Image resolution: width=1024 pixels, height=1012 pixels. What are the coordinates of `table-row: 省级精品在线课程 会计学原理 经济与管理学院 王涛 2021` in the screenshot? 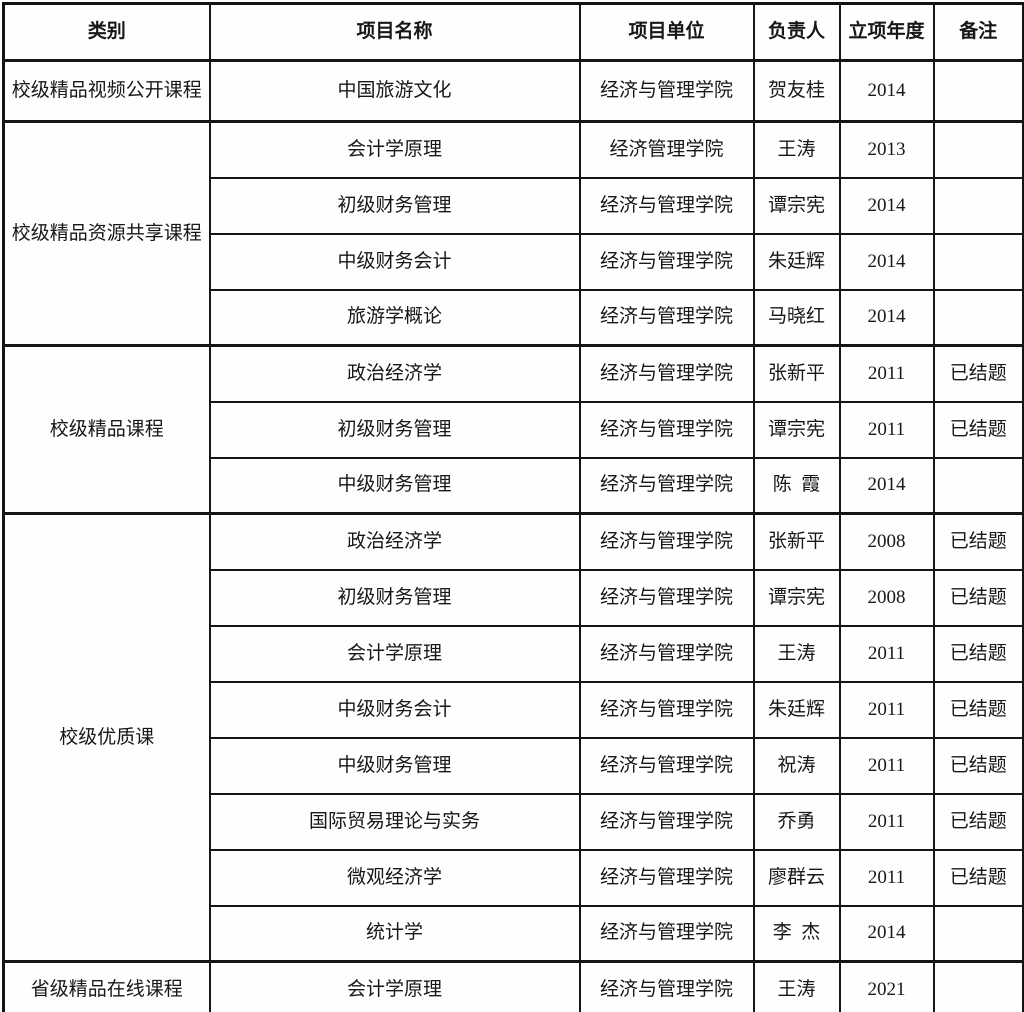 It's located at (513, 986).